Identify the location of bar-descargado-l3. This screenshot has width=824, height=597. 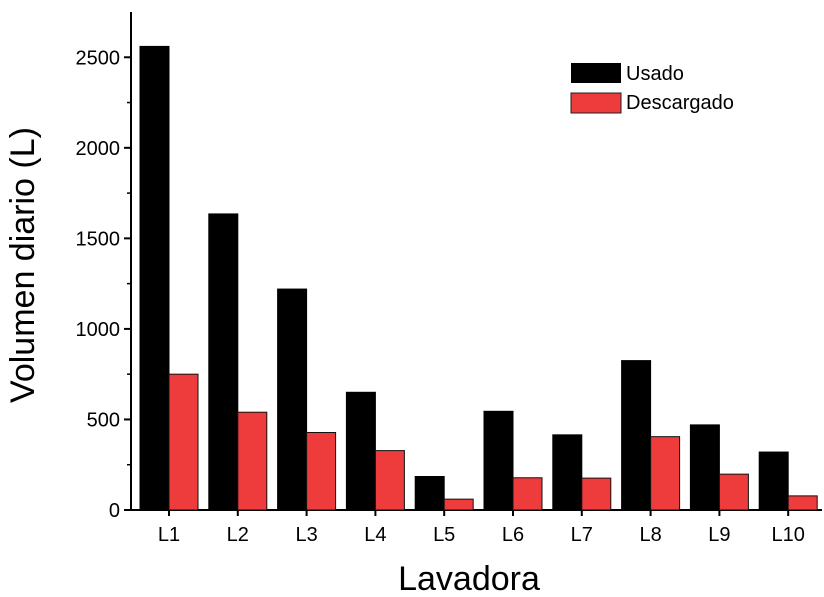
(321, 471).